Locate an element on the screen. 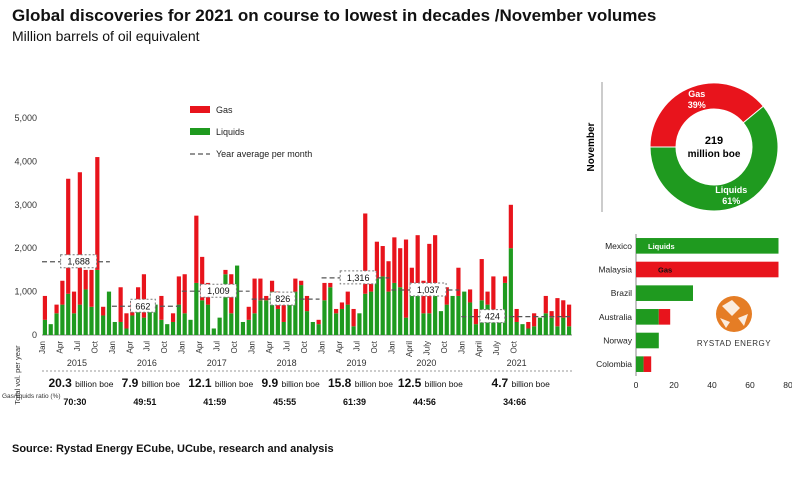  legend-liquids-swatch is located at coordinates (200, 131).